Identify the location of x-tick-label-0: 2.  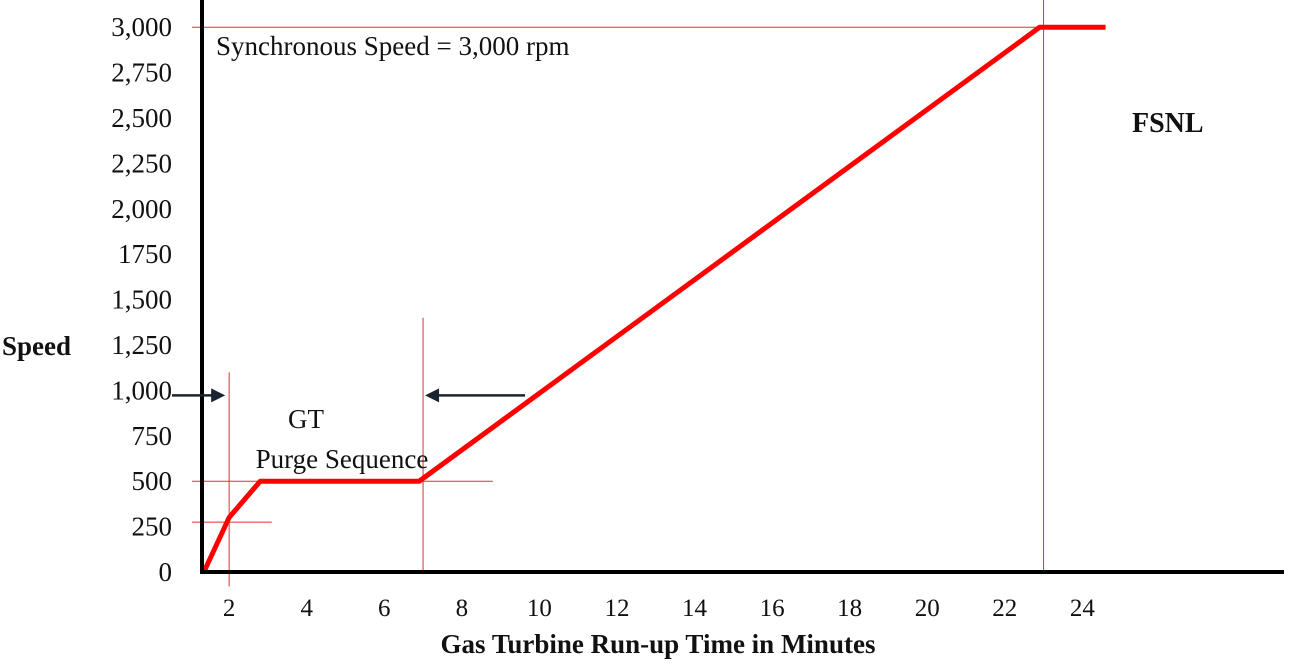
(229, 608).